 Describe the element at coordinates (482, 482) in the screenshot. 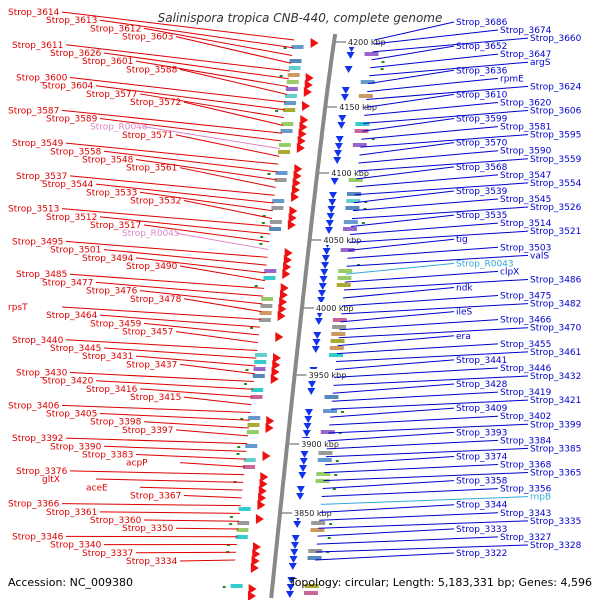

I see `right-gene-label: Strop_3358` at that location.